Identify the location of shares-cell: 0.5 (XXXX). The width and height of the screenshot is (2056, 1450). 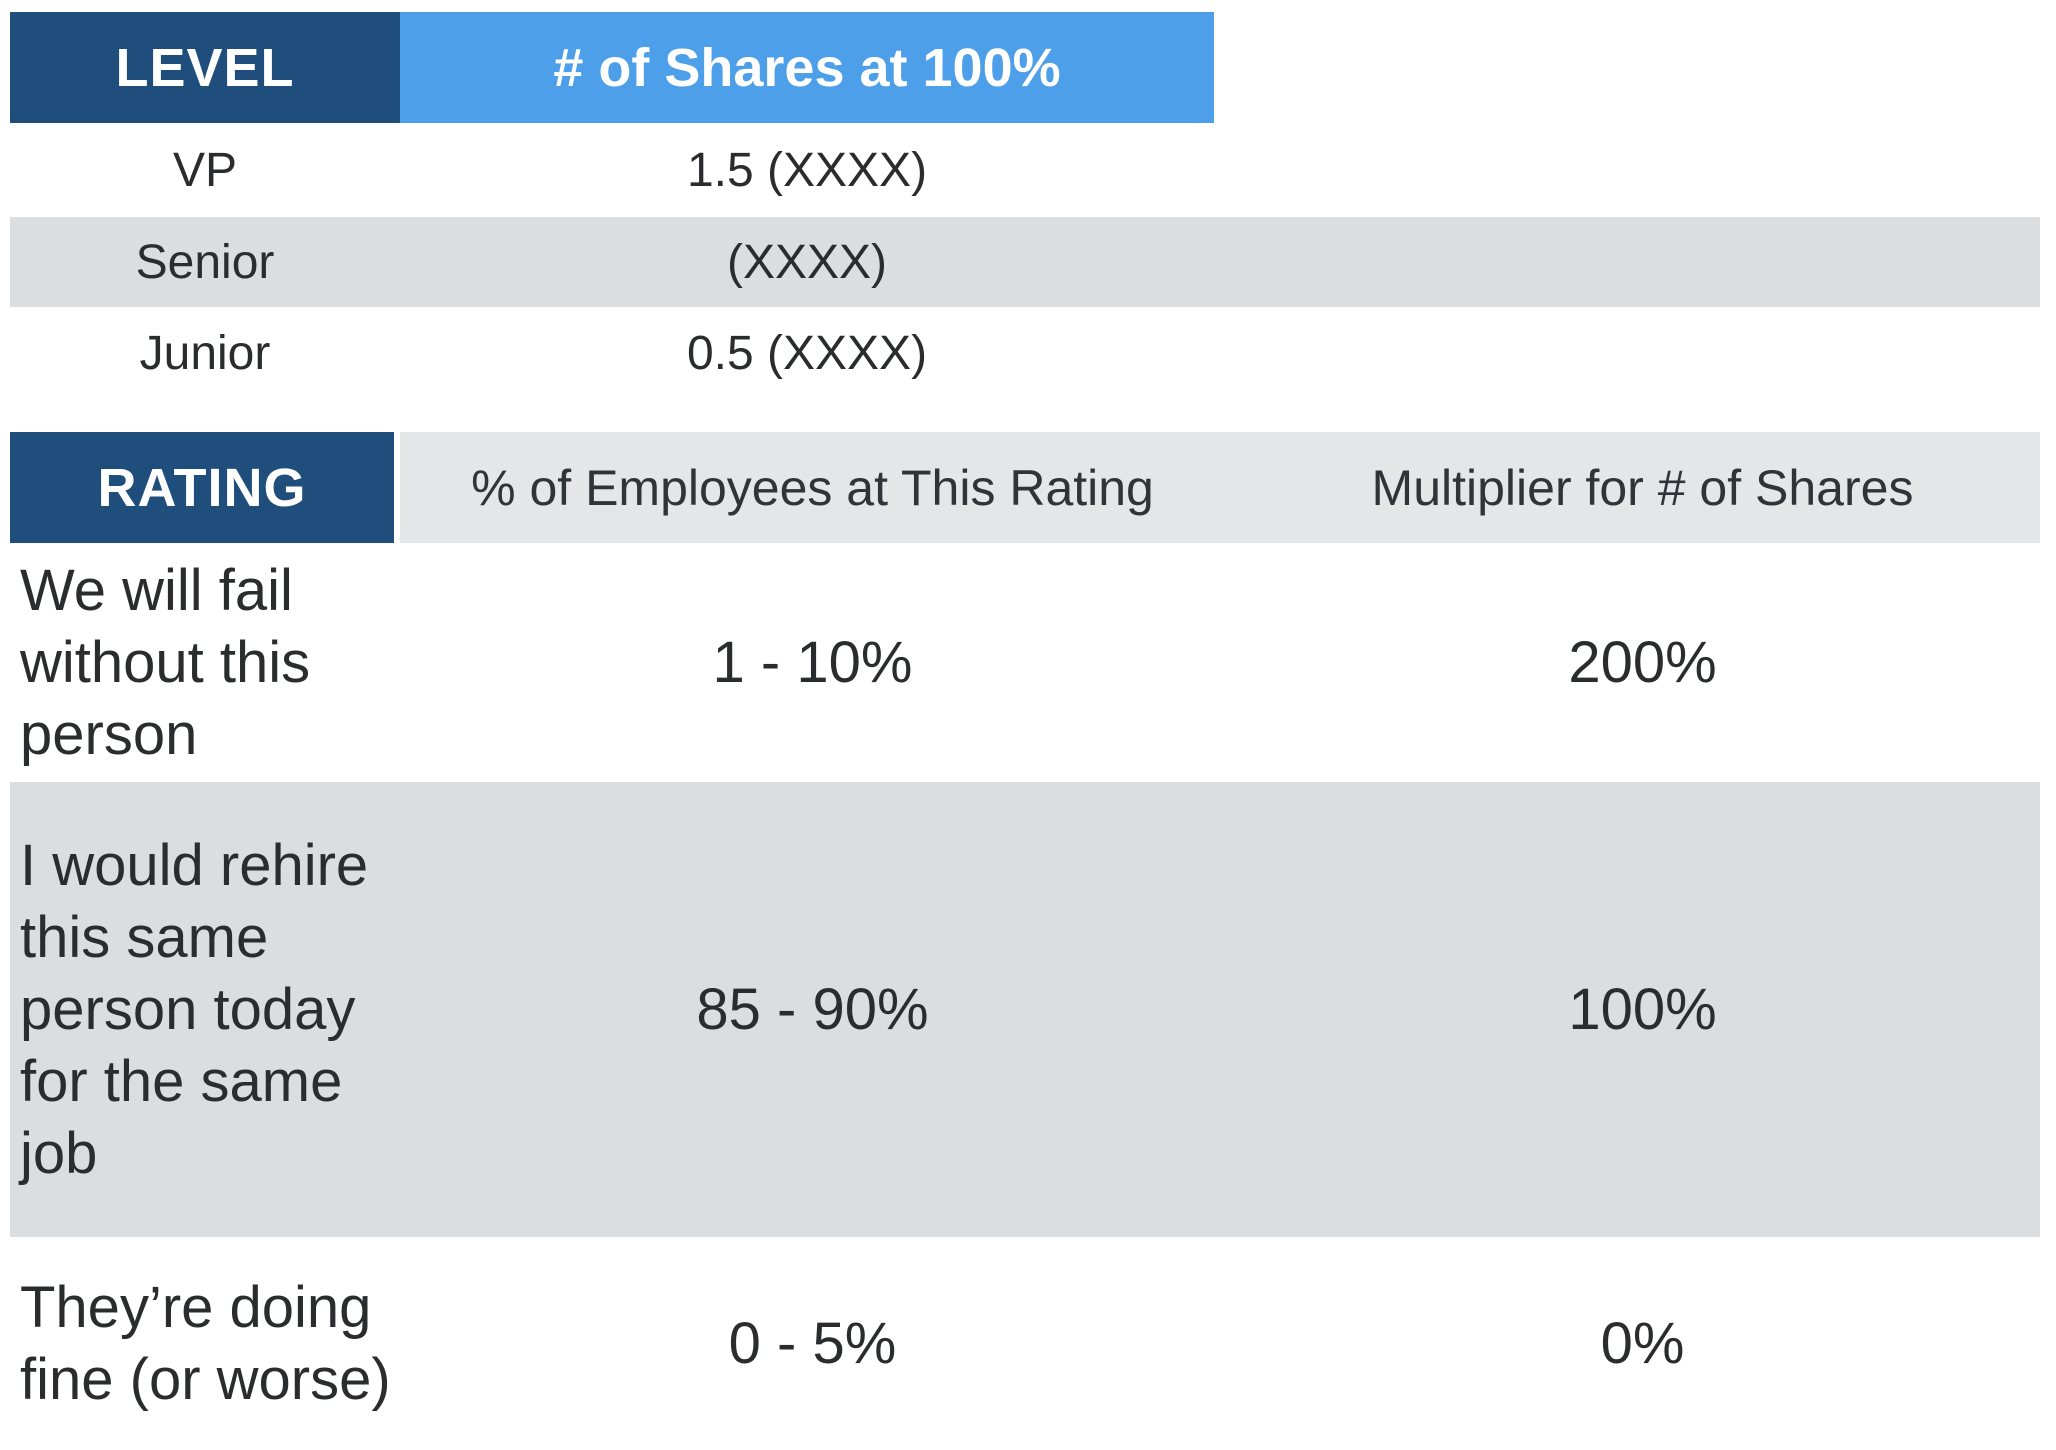
(807, 353).